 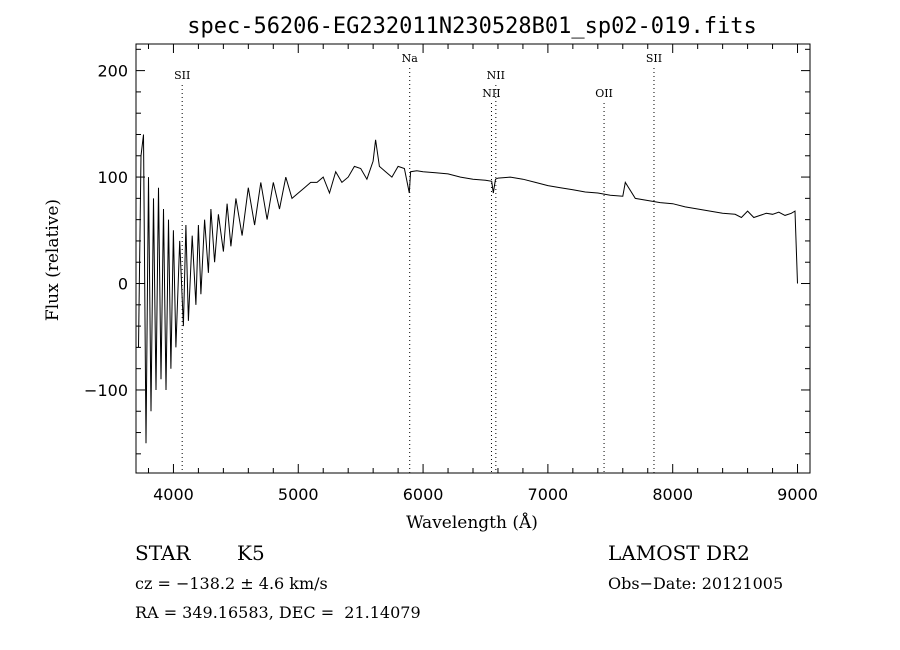 What do you see at coordinates (604, 93) in the screenshot?
I see `spectral-line-label: OII` at bounding box center [604, 93].